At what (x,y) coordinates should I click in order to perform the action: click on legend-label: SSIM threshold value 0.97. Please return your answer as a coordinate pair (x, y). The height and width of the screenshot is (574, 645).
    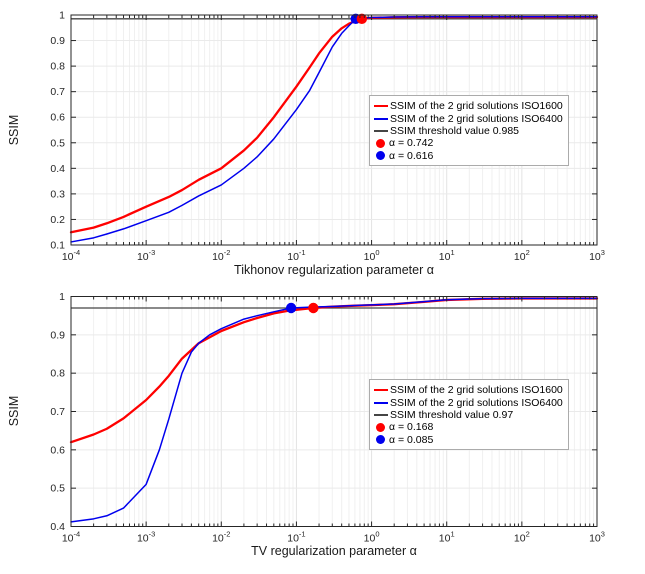
    Looking at the image, I should click on (452, 414).